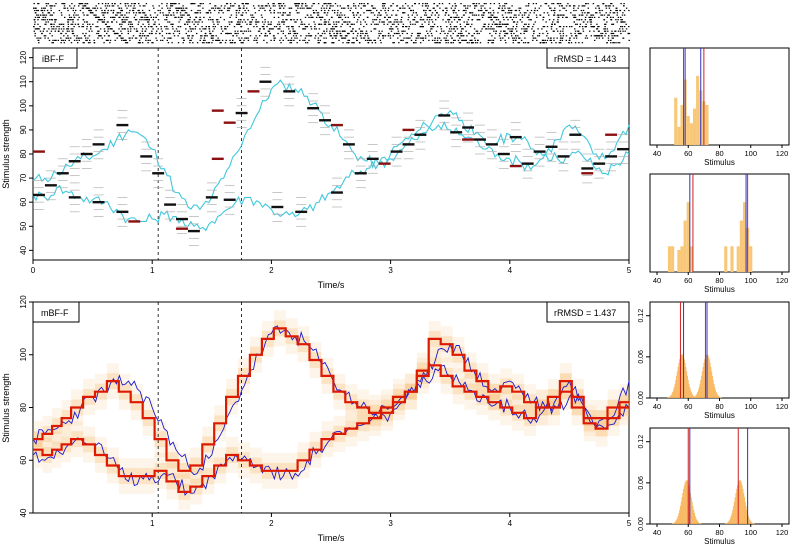 Image resolution: width=800 pixels, height=544 pixels. Describe the element at coordinates (23, 129) in the screenshot. I see `top-y-tick-label: 90` at that location.